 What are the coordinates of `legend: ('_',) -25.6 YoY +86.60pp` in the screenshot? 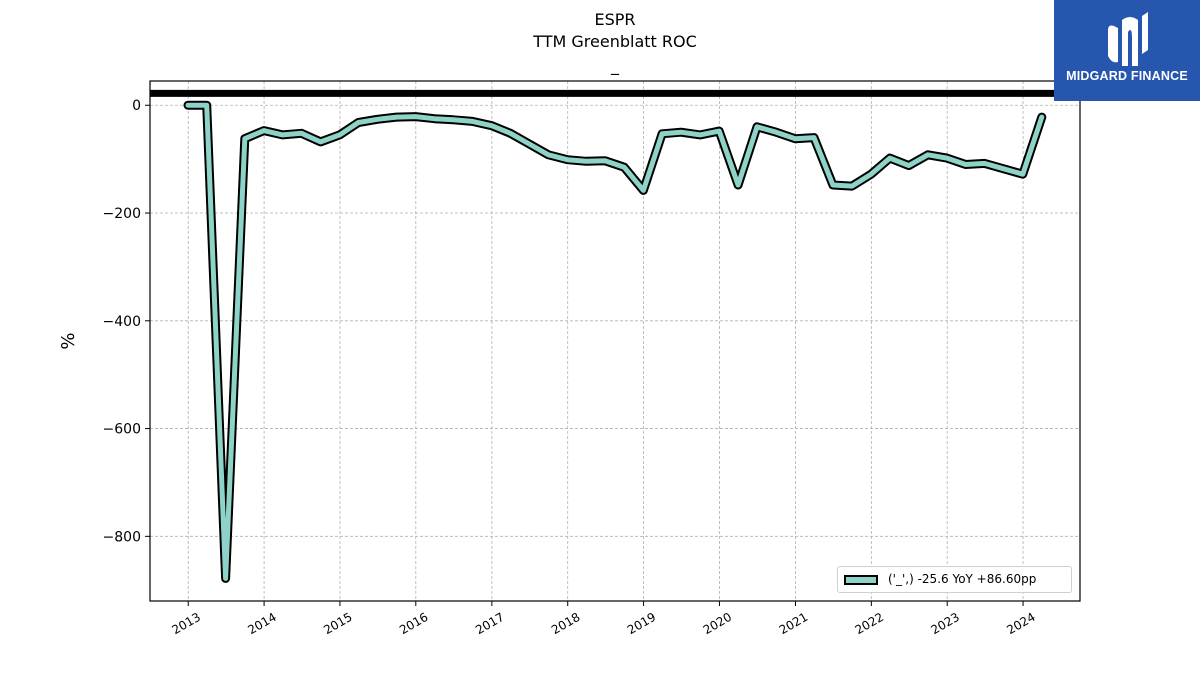 It's located at (954, 579).